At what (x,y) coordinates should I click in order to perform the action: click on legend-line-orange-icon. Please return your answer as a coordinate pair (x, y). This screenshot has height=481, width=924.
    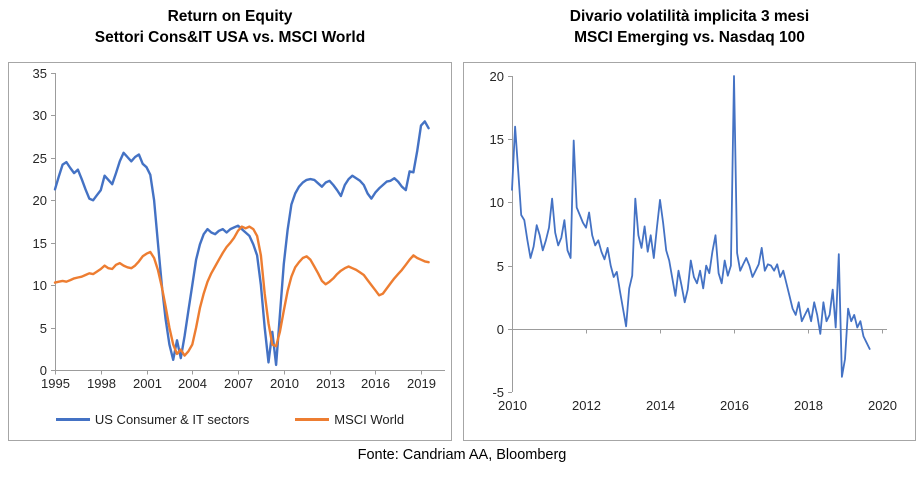
    Looking at the image, I should click on (312, 419).